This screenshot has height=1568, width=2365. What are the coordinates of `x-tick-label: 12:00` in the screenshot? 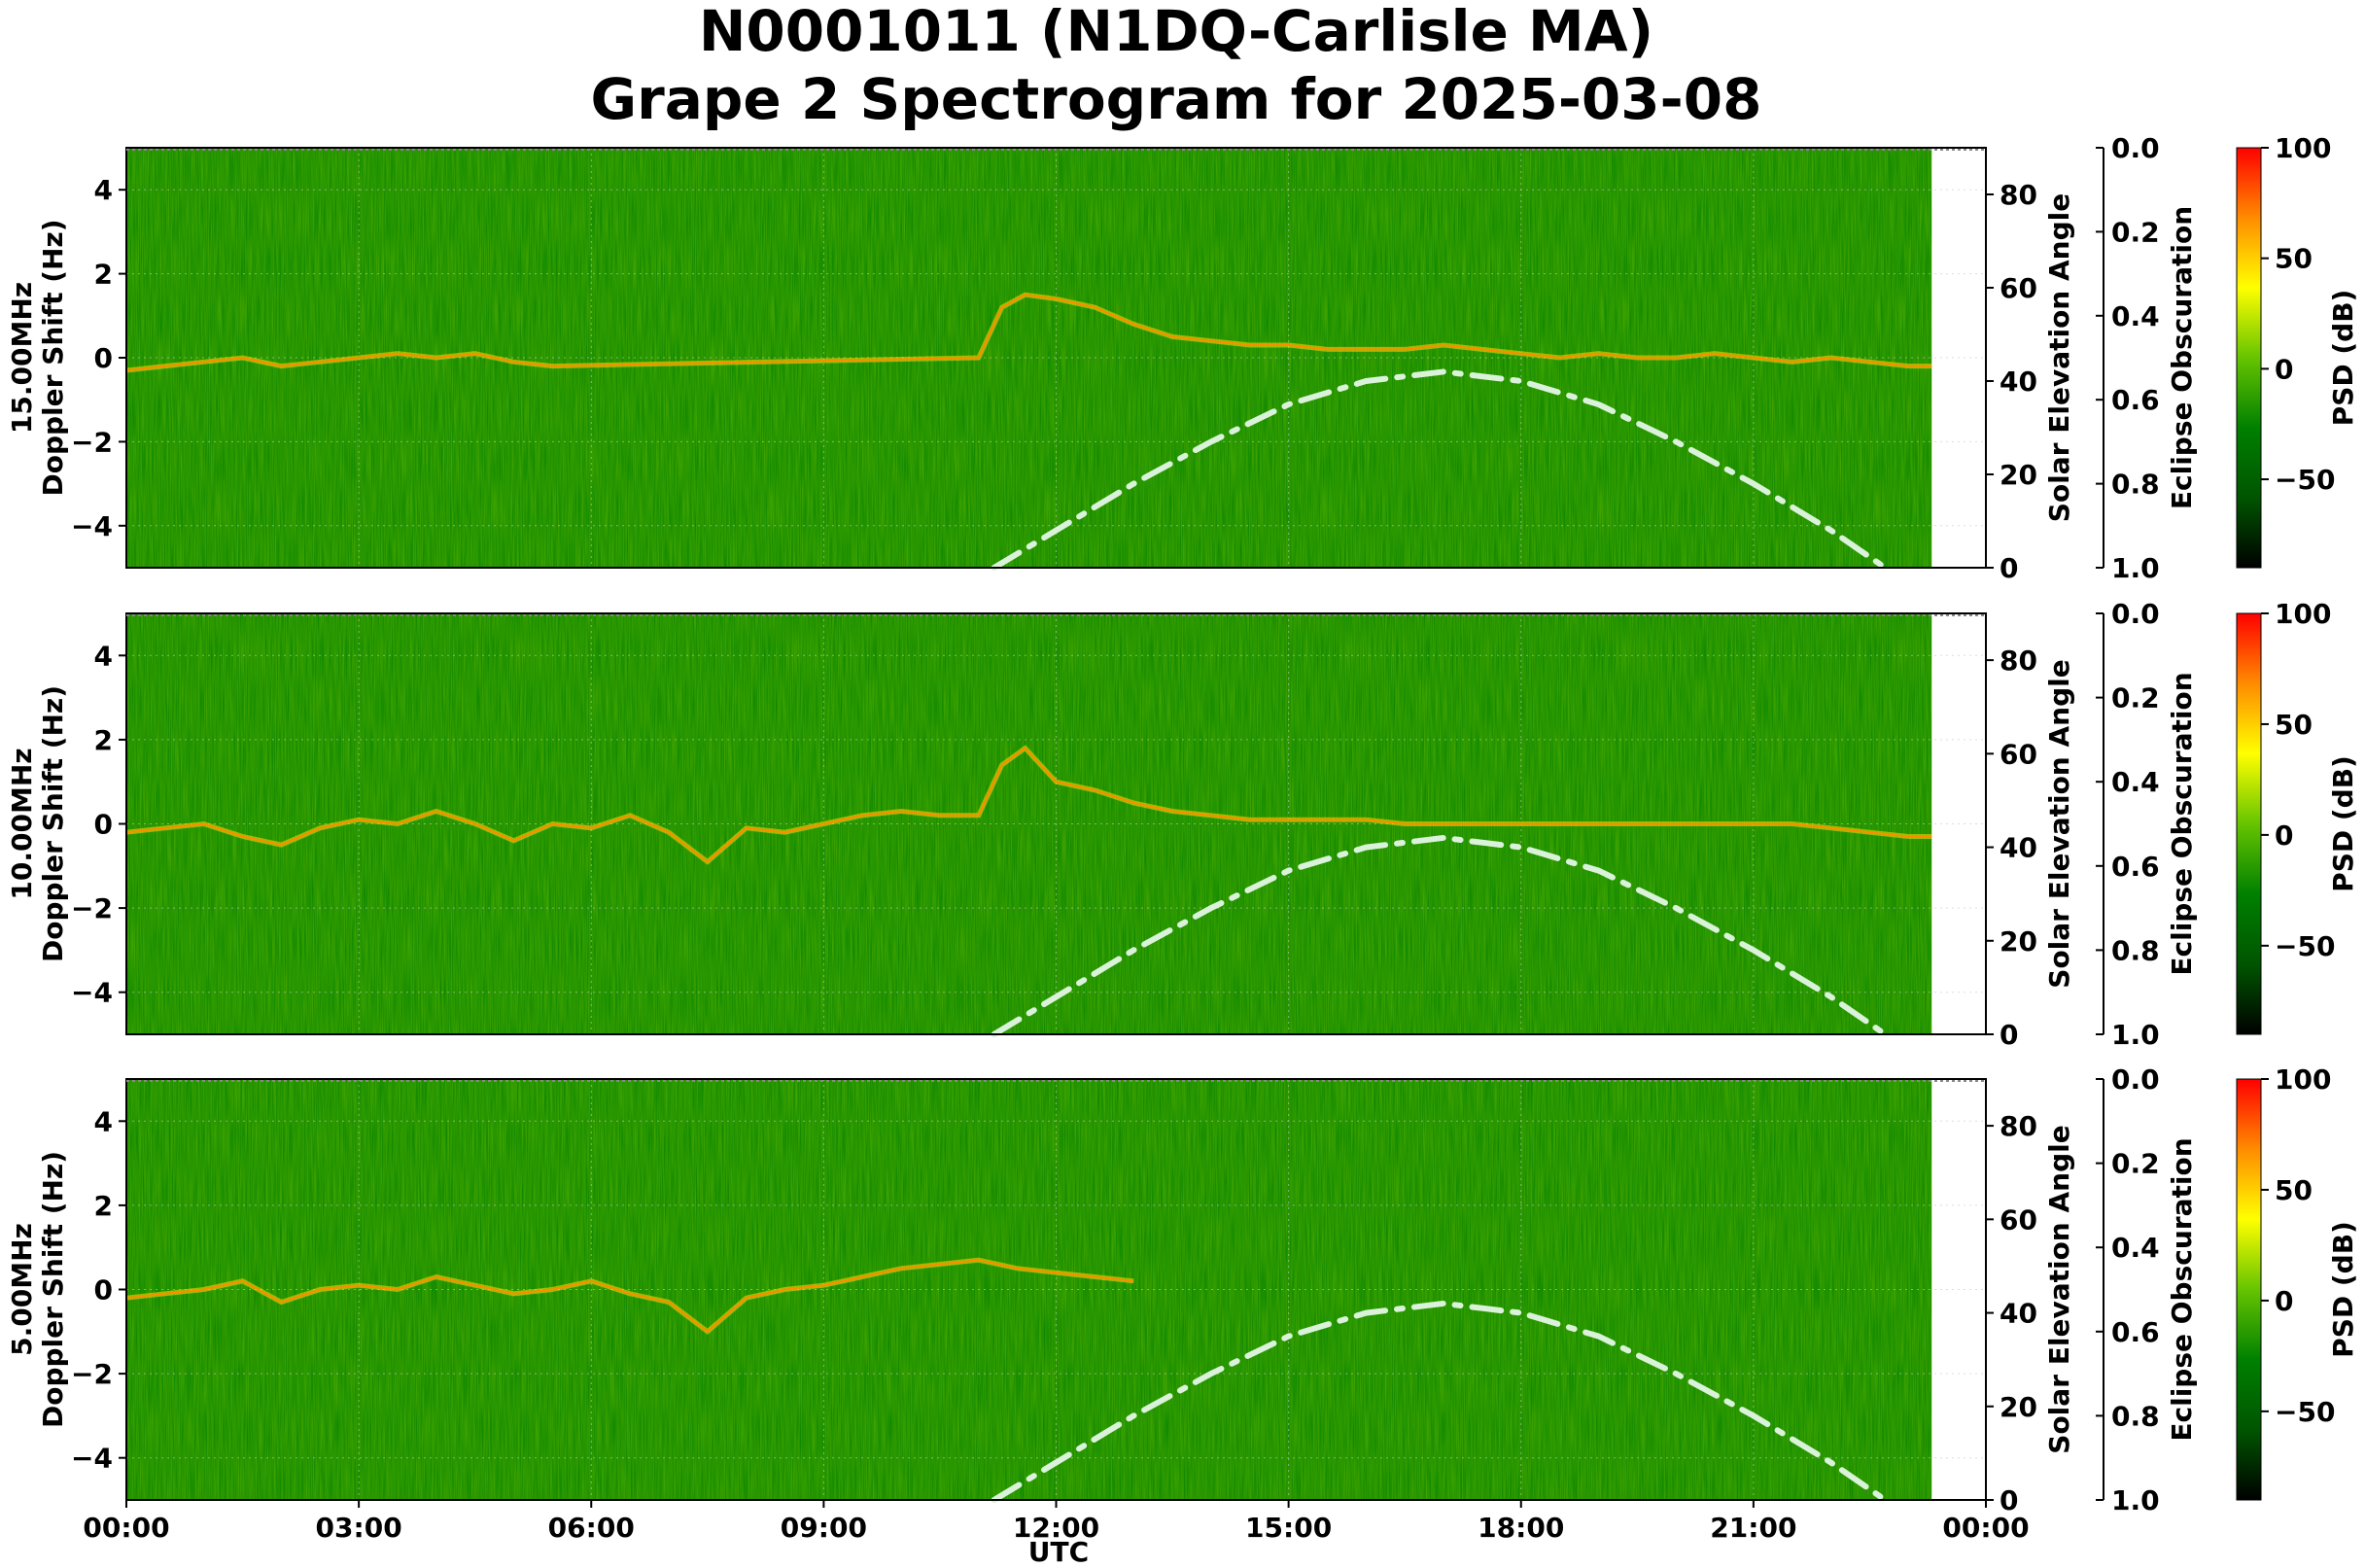 It's located at (1056, 1528).